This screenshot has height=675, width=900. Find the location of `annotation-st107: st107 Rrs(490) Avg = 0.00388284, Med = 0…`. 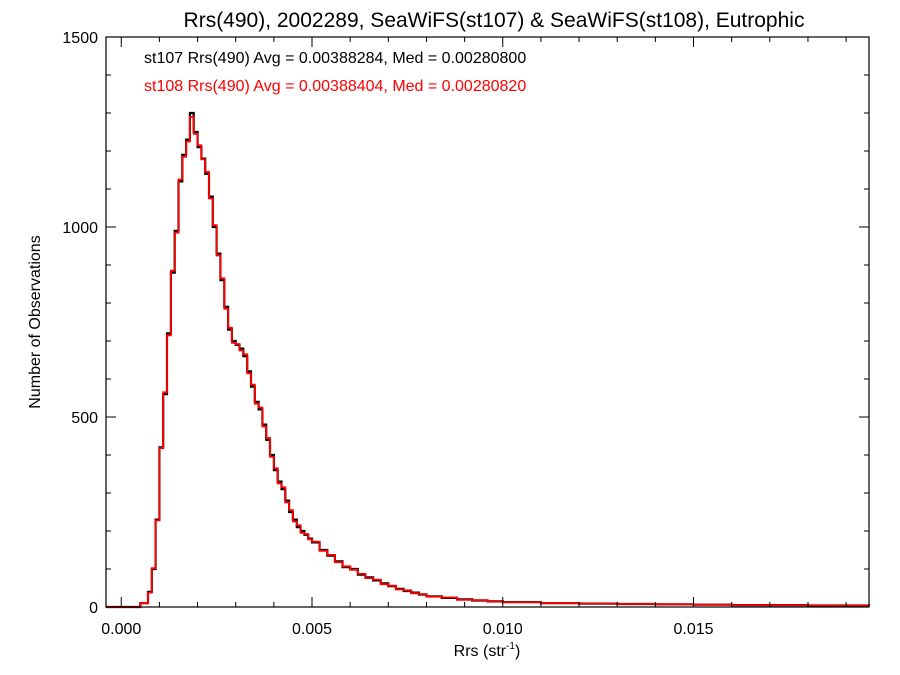

annotation-st107: st107 Rrs(490) Avg = 0.00388284, Med = 0… is located at coordinates (335, 58).